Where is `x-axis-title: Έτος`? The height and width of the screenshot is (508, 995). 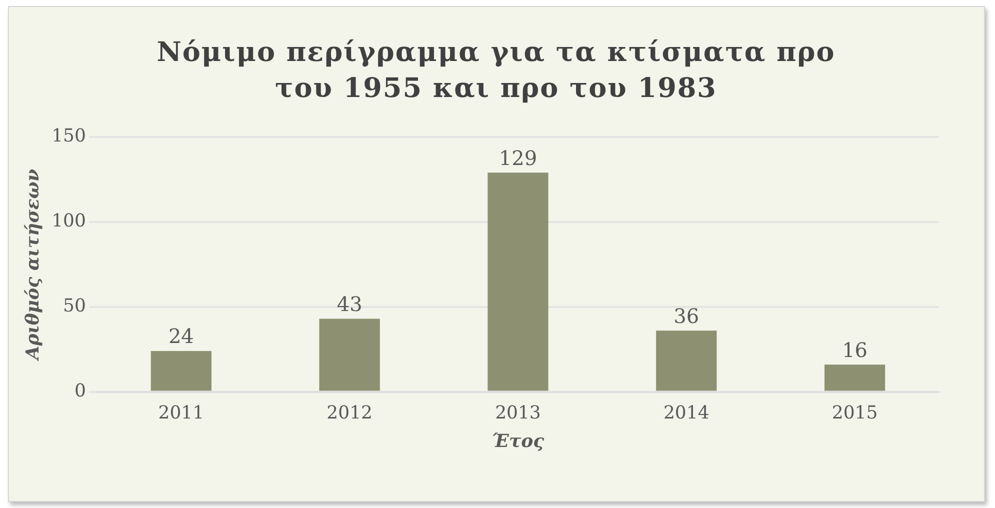
x-axis-title: Έτος is located at coordinates (518, 441).